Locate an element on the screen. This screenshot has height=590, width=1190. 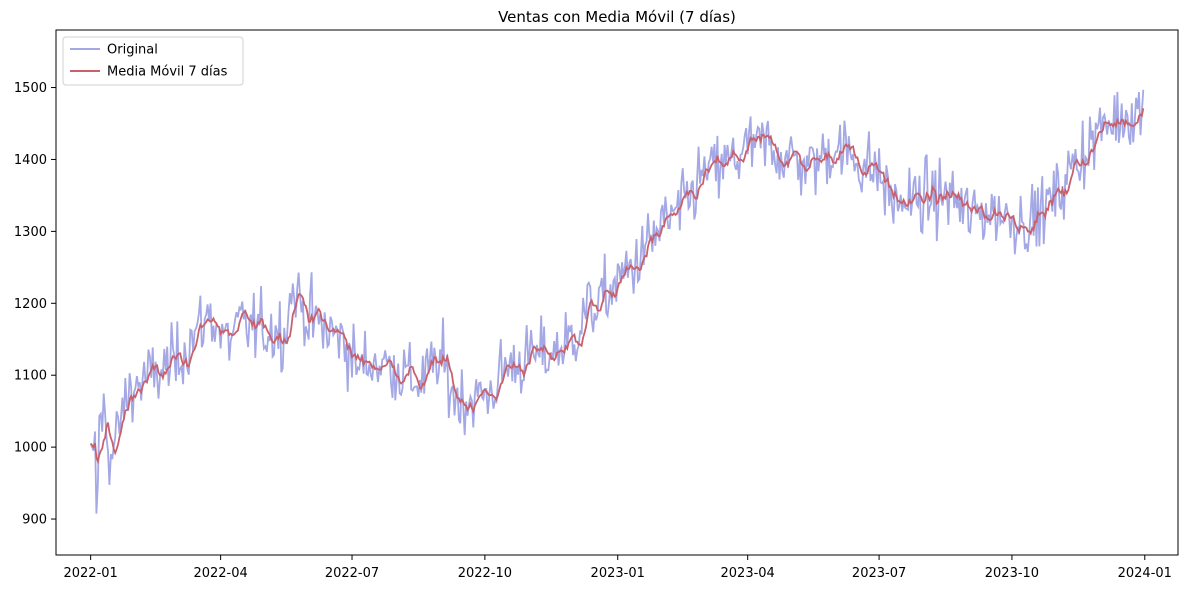
x-tick-label: 2024-01 is located at coordinates (1145, 573).